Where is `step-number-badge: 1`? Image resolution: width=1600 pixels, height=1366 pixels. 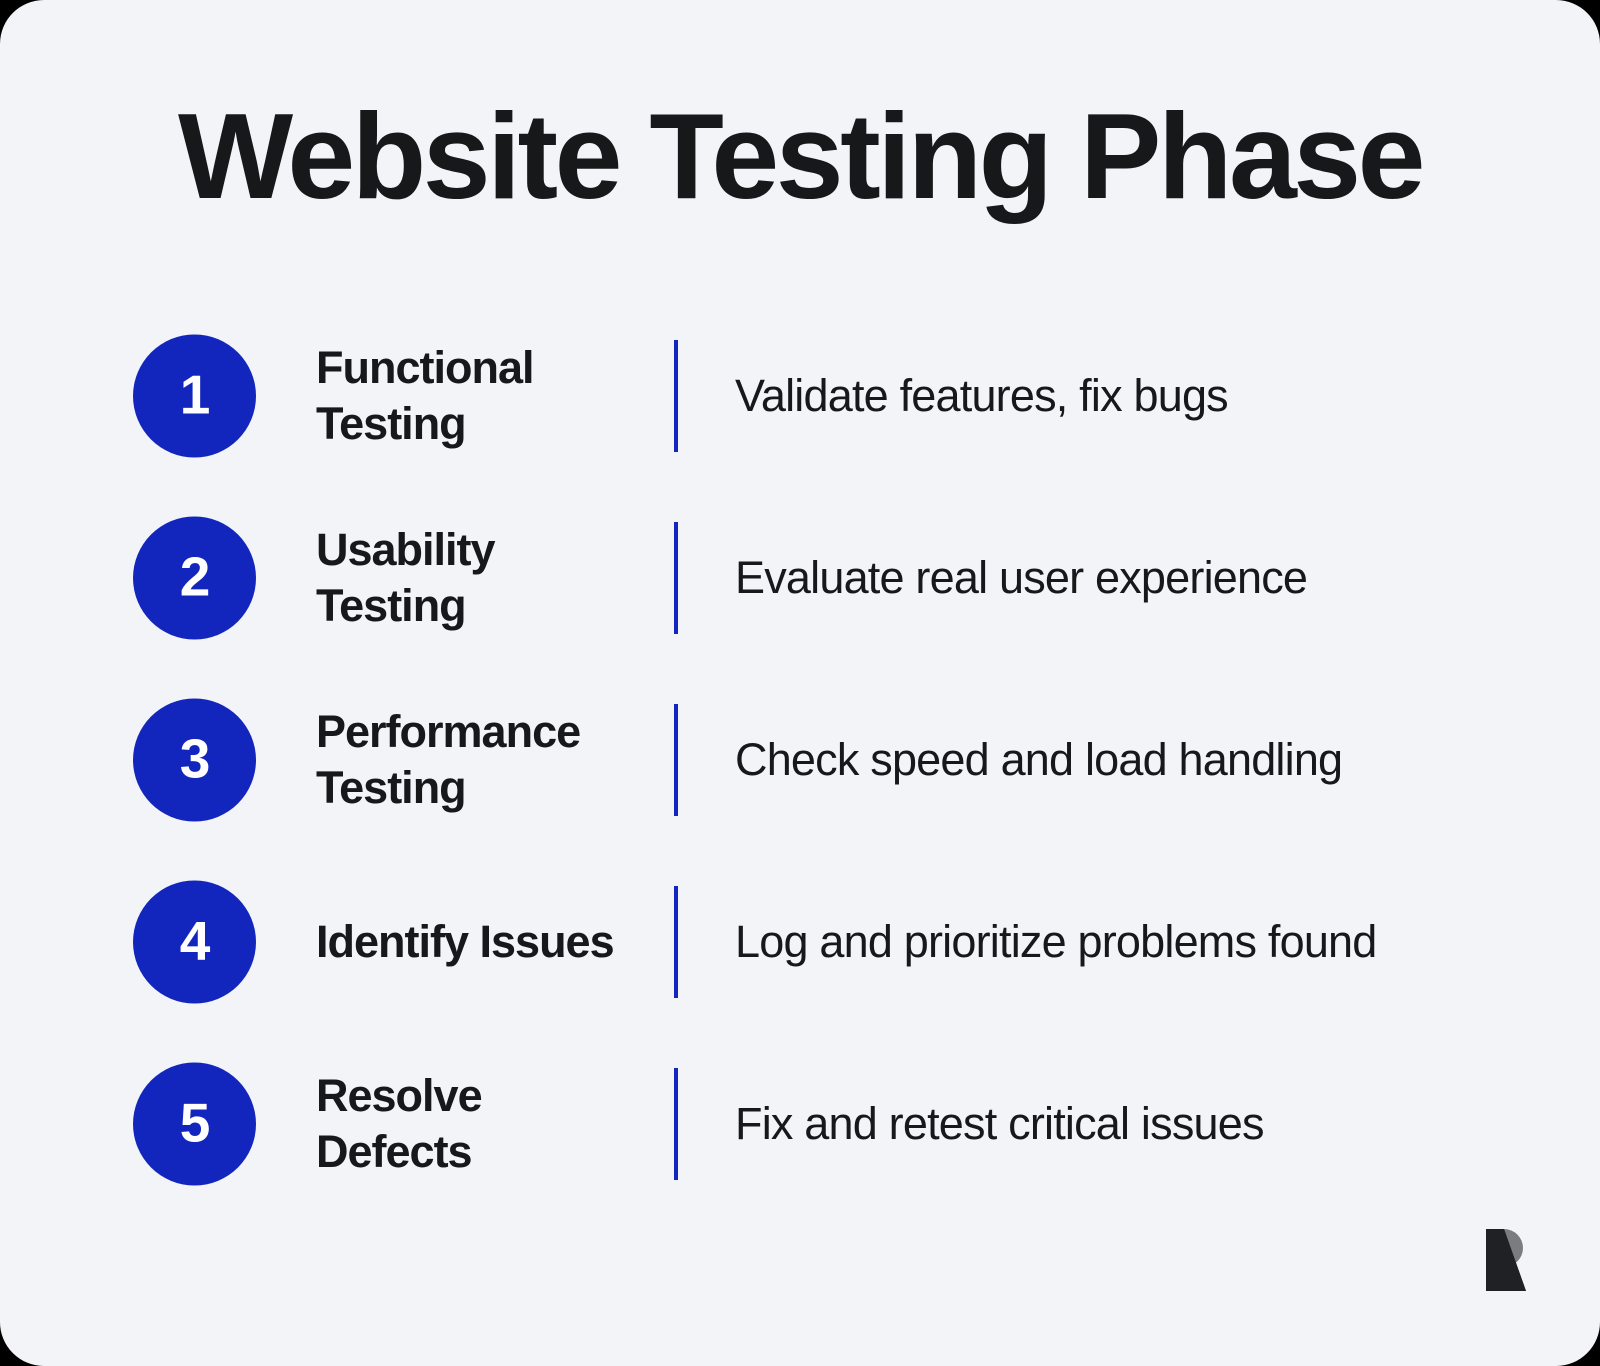
step-number-badge: 1 is located at coordinates (194, 396).